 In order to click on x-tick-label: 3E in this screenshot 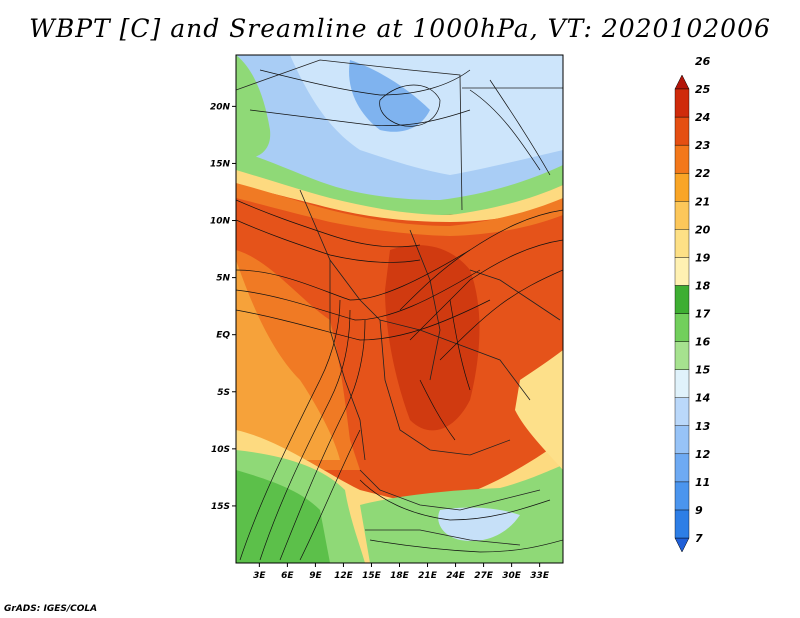, I will do `click(259, 576)`.